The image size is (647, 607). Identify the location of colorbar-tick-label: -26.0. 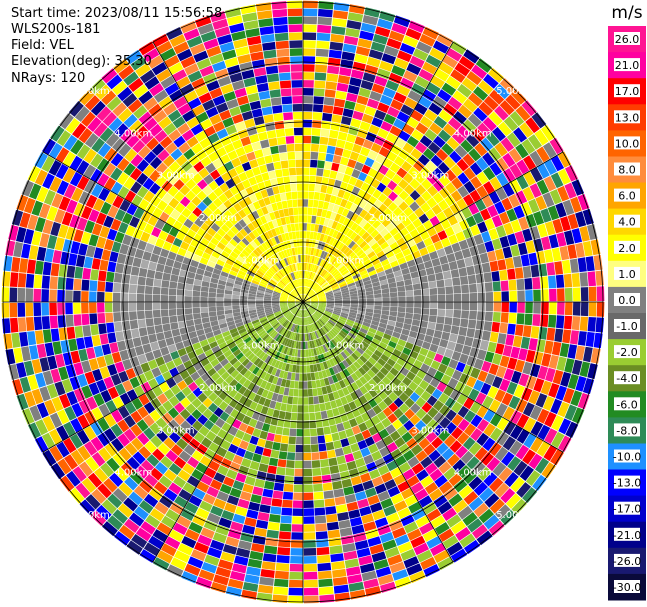
(627, 561).